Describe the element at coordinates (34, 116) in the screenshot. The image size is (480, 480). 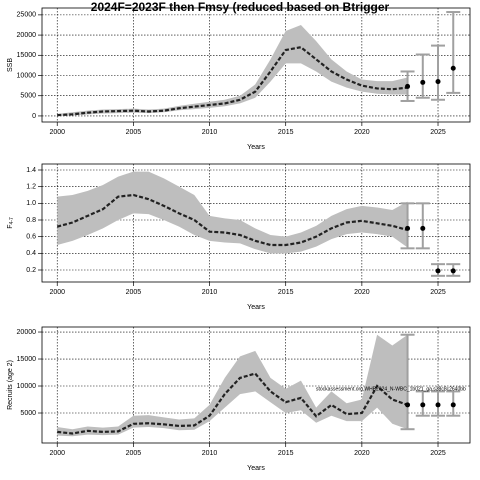
I see `y-tick-label: 0` at that location.